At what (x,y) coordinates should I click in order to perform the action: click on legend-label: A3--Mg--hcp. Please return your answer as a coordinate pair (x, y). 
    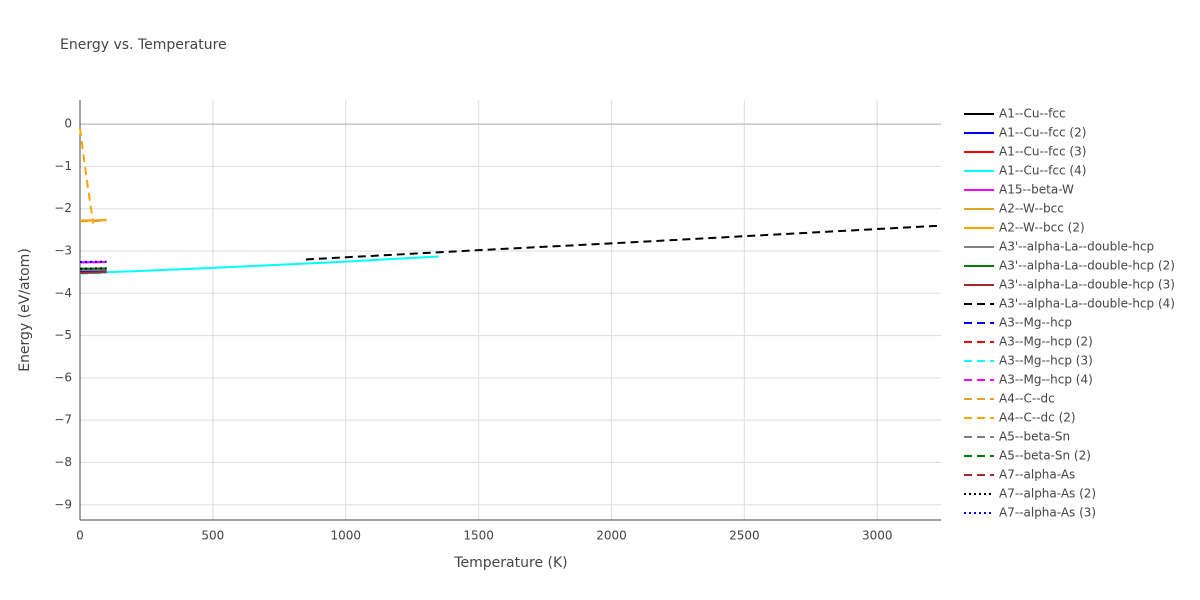
    Looking at the image, I should click on (1035, 323).